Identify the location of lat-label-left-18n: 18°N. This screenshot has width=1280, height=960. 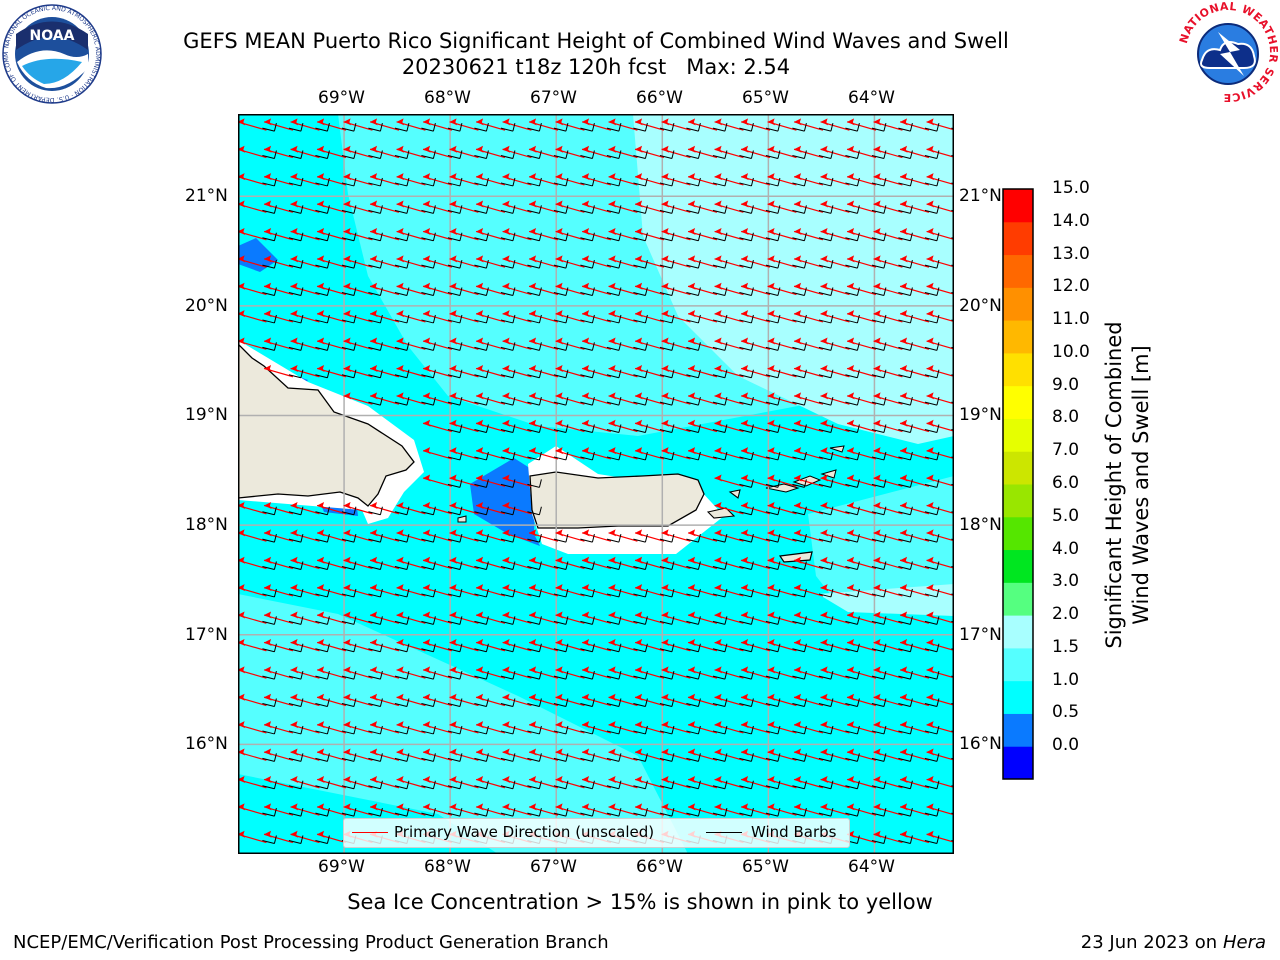
(206, 525).